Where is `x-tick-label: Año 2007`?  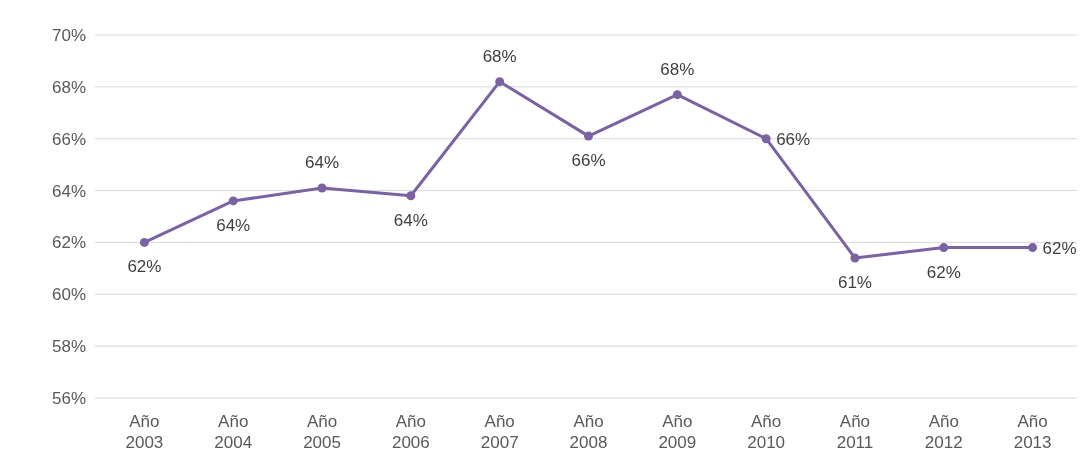 x-tick-label: Año 2007 is located at coordinates (499, 432).